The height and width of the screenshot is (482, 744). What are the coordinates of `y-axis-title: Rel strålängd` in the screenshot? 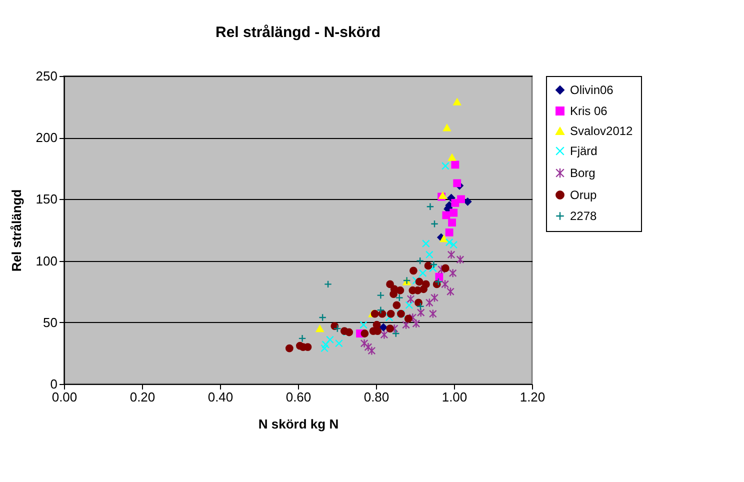 It's located at (16, 230).